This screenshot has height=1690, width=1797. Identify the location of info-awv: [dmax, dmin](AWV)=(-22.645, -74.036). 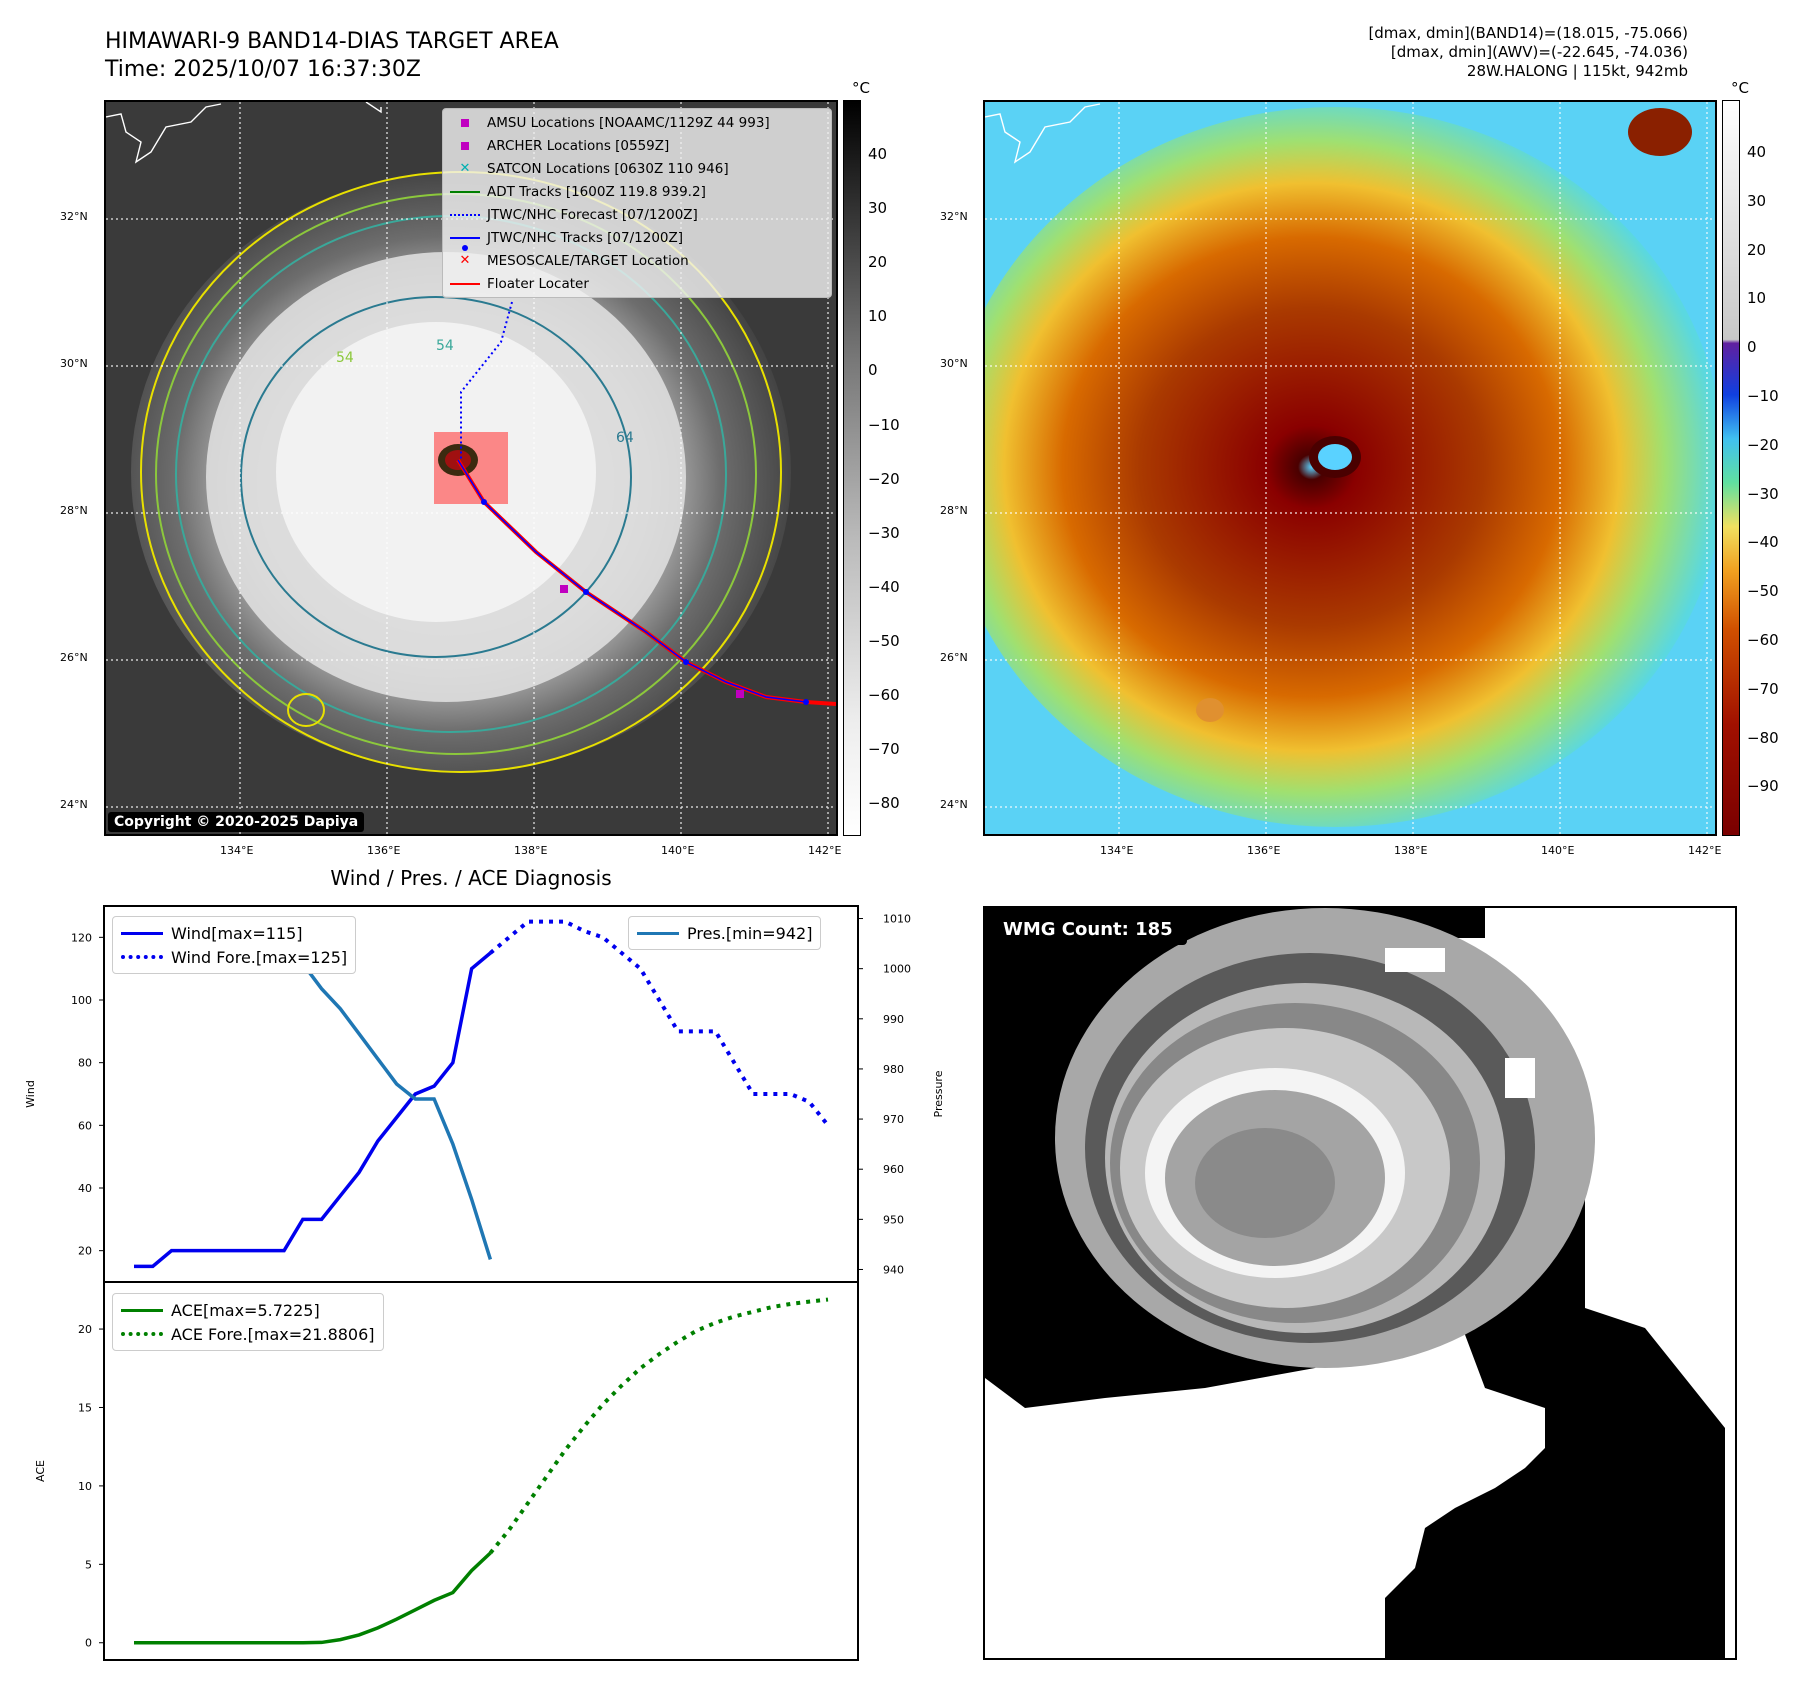
(1539, 52).